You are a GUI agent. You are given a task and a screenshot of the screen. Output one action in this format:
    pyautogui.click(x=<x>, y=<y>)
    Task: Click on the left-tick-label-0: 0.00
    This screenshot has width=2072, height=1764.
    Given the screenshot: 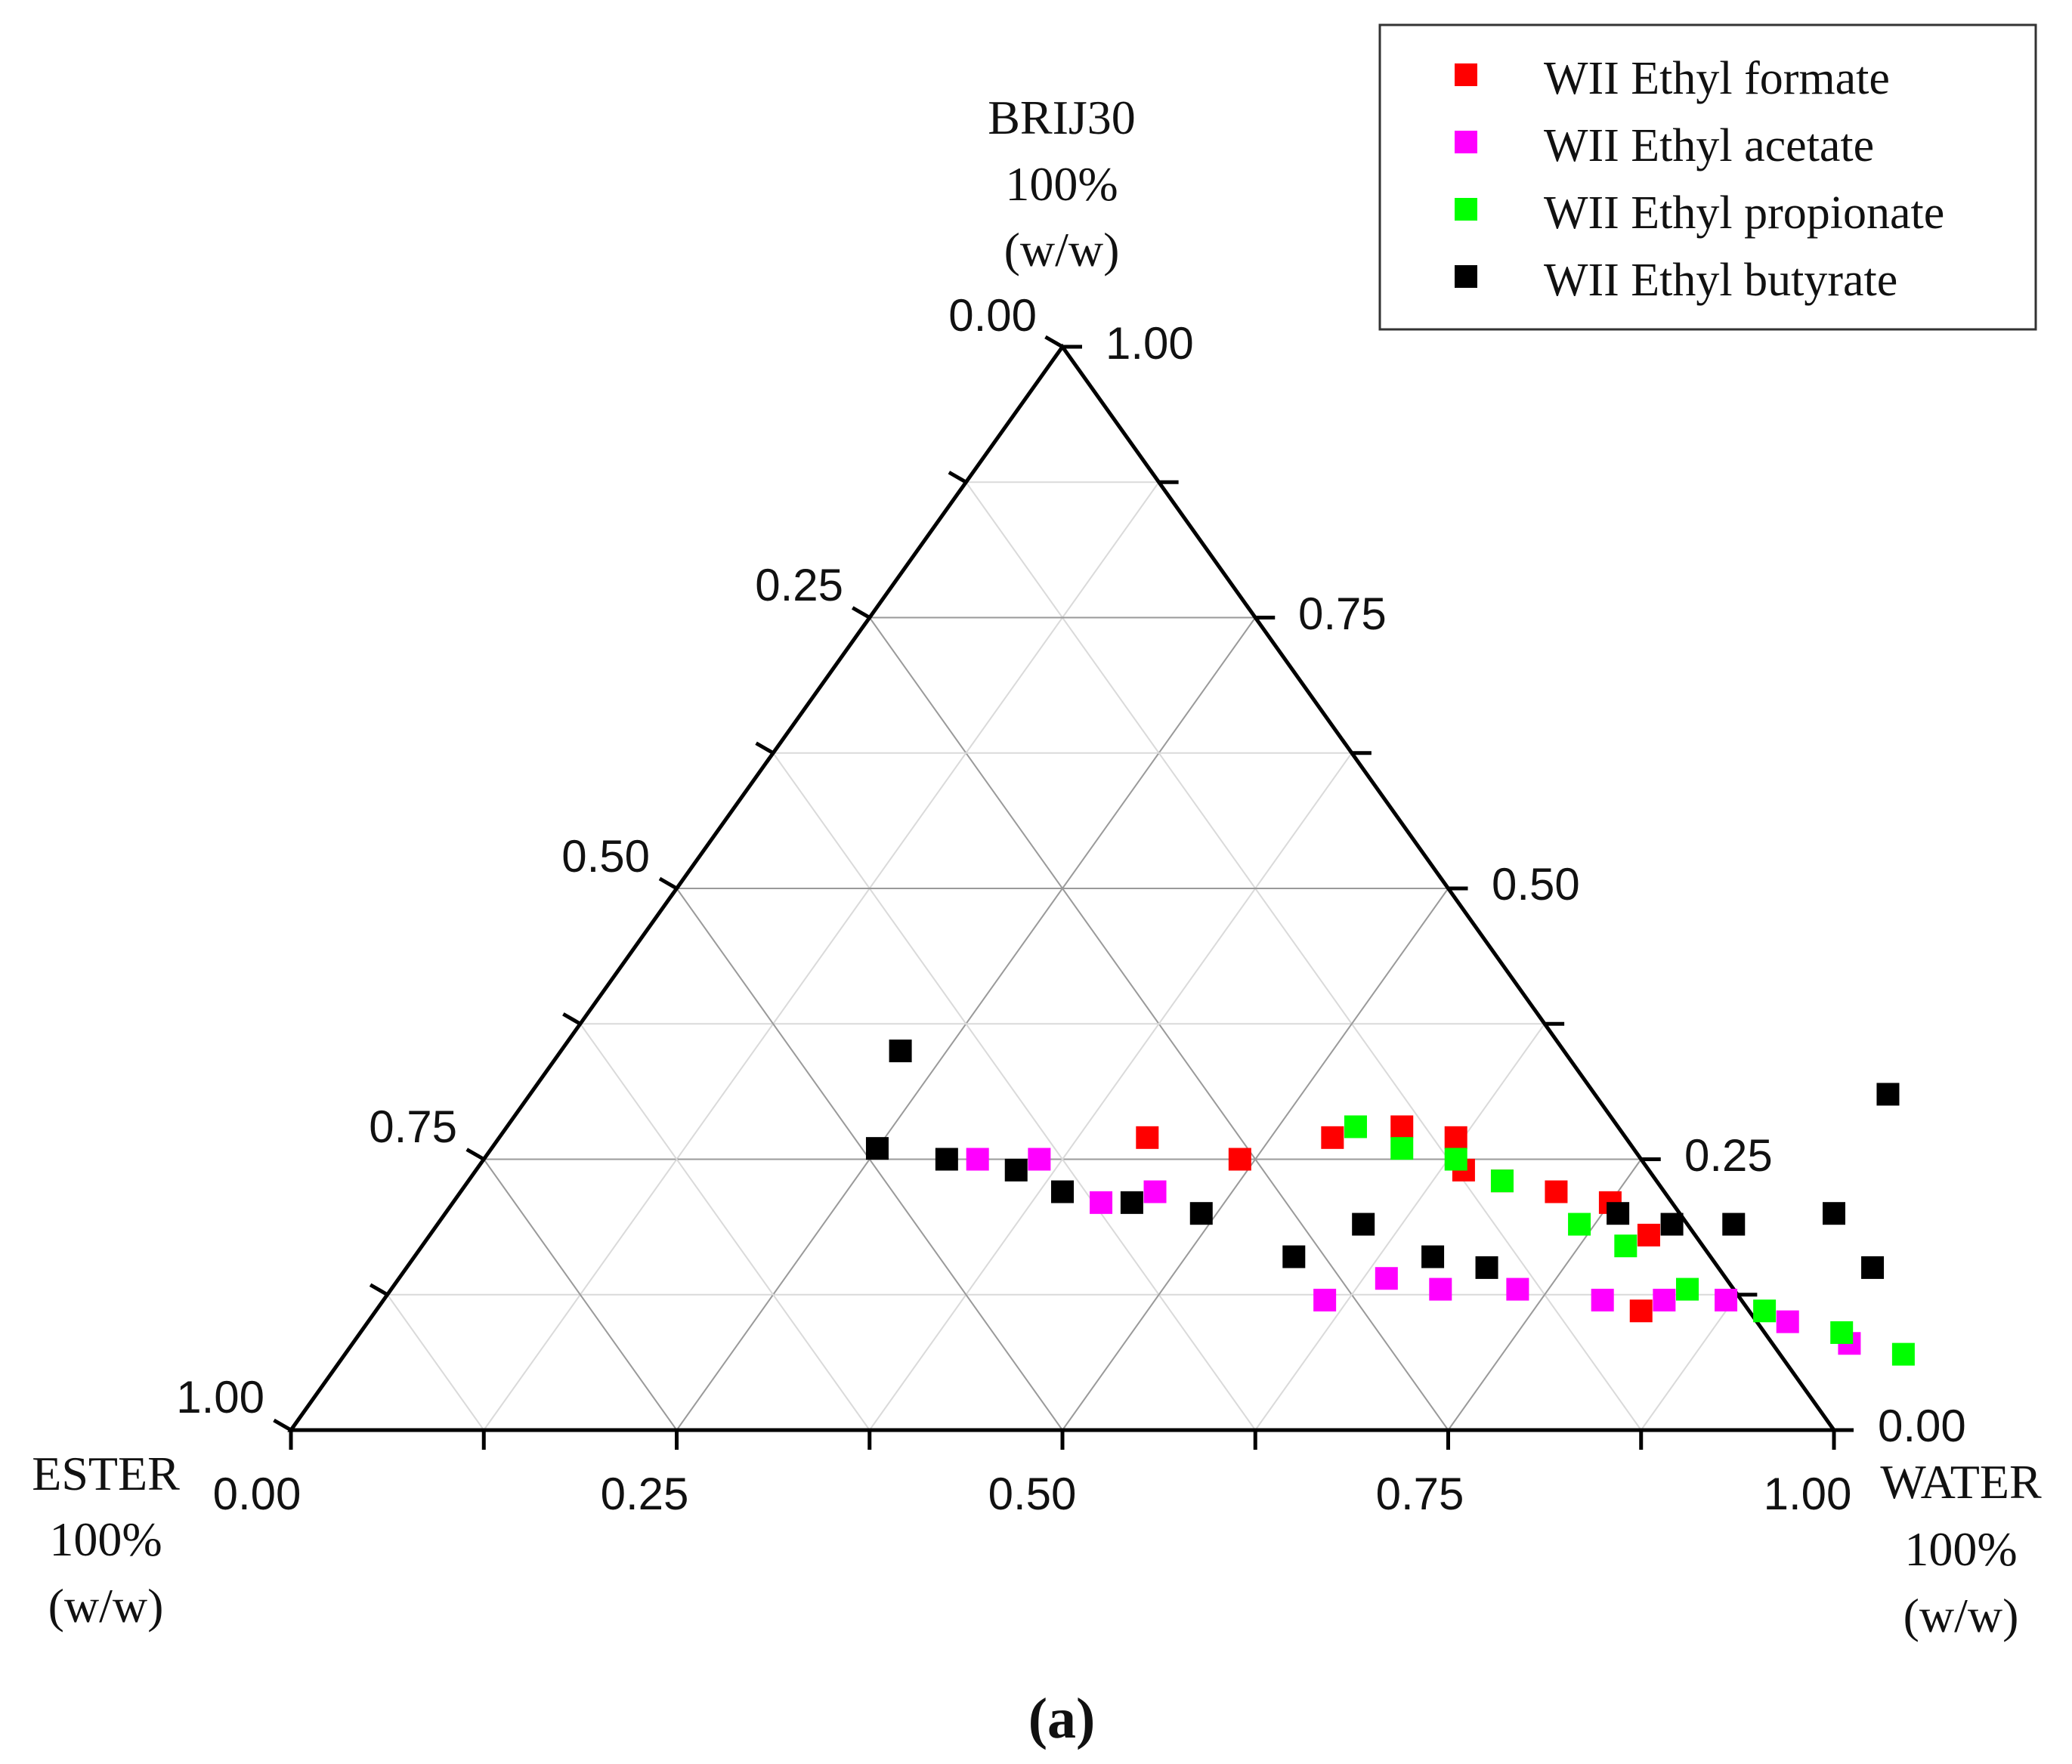 What is the action you would take?
    pyautogui.click(x=992, y=315)
    